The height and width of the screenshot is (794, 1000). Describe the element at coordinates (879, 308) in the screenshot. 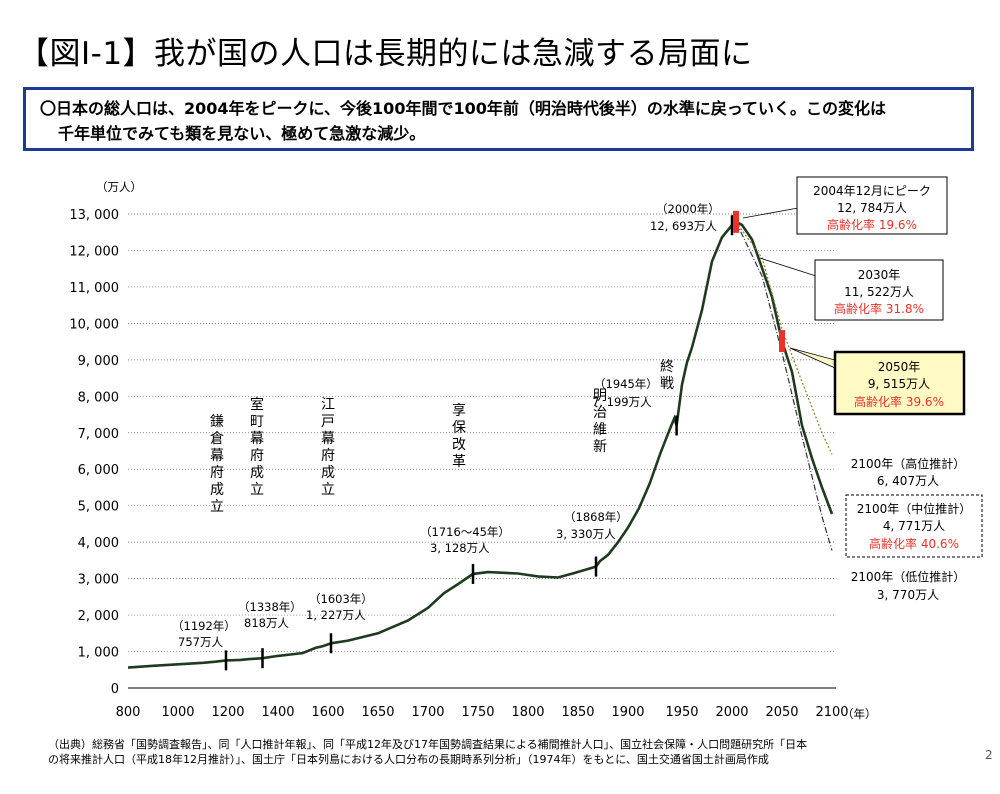

I see `y2030-callout-line3: 高齢化率 31.8%` at that location.